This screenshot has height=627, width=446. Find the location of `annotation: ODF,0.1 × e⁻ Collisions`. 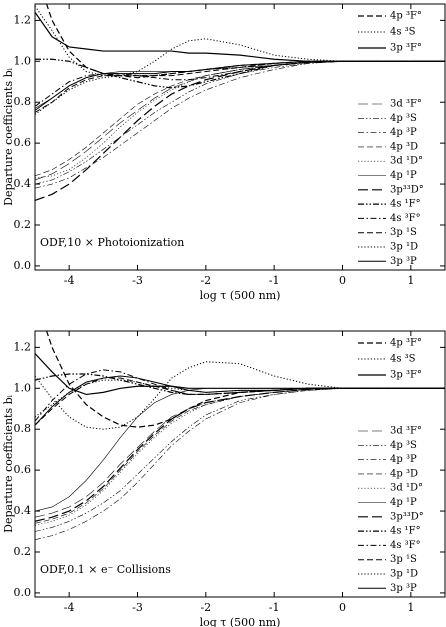

annotation: ODF,0.1 × e⁻ Collisions is located at coordinates (105, 569).